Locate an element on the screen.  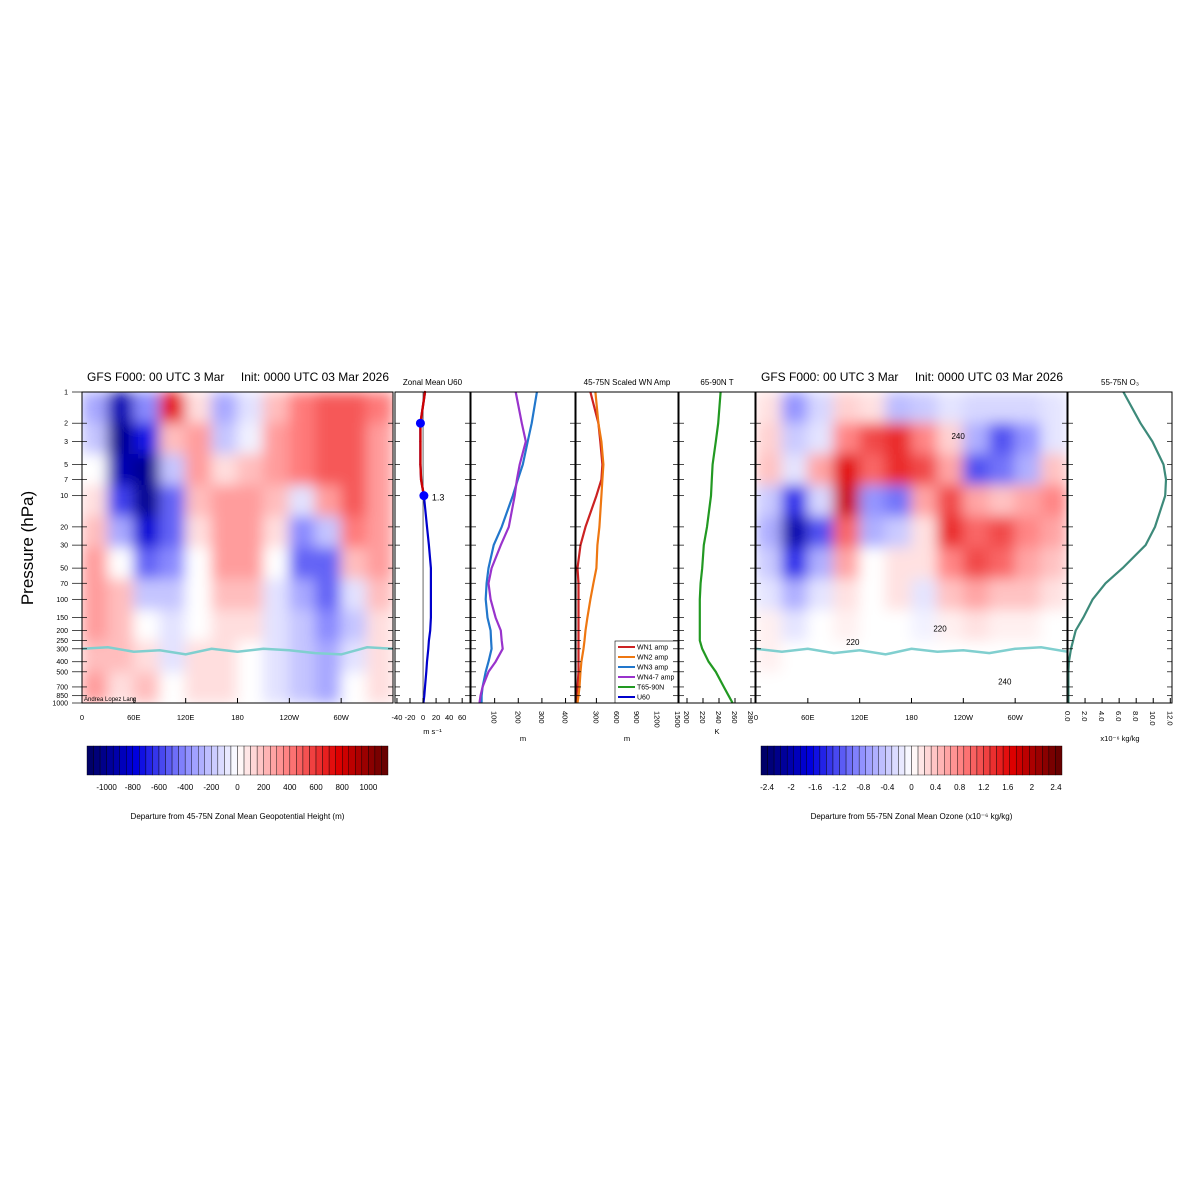
colorbar-tick-label: -0.4 is located at coordinates (888, 787).